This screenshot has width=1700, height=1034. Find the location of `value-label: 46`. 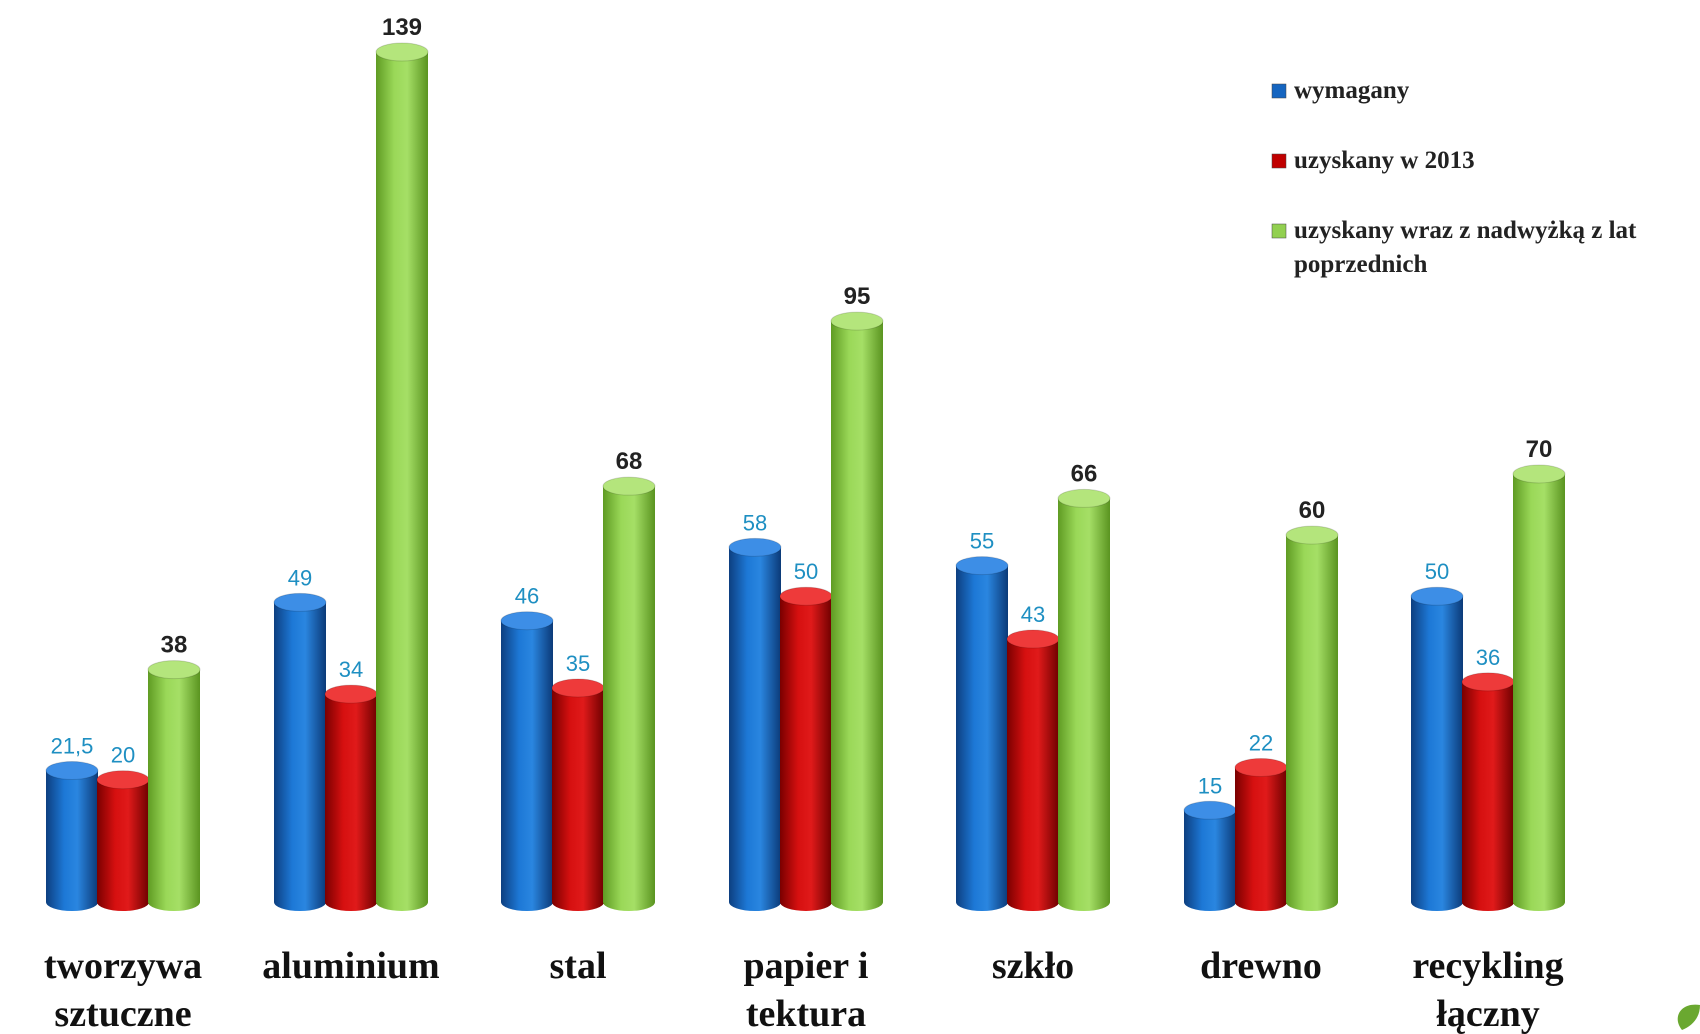

value-label: 46 is located at coordinates (527, 596).